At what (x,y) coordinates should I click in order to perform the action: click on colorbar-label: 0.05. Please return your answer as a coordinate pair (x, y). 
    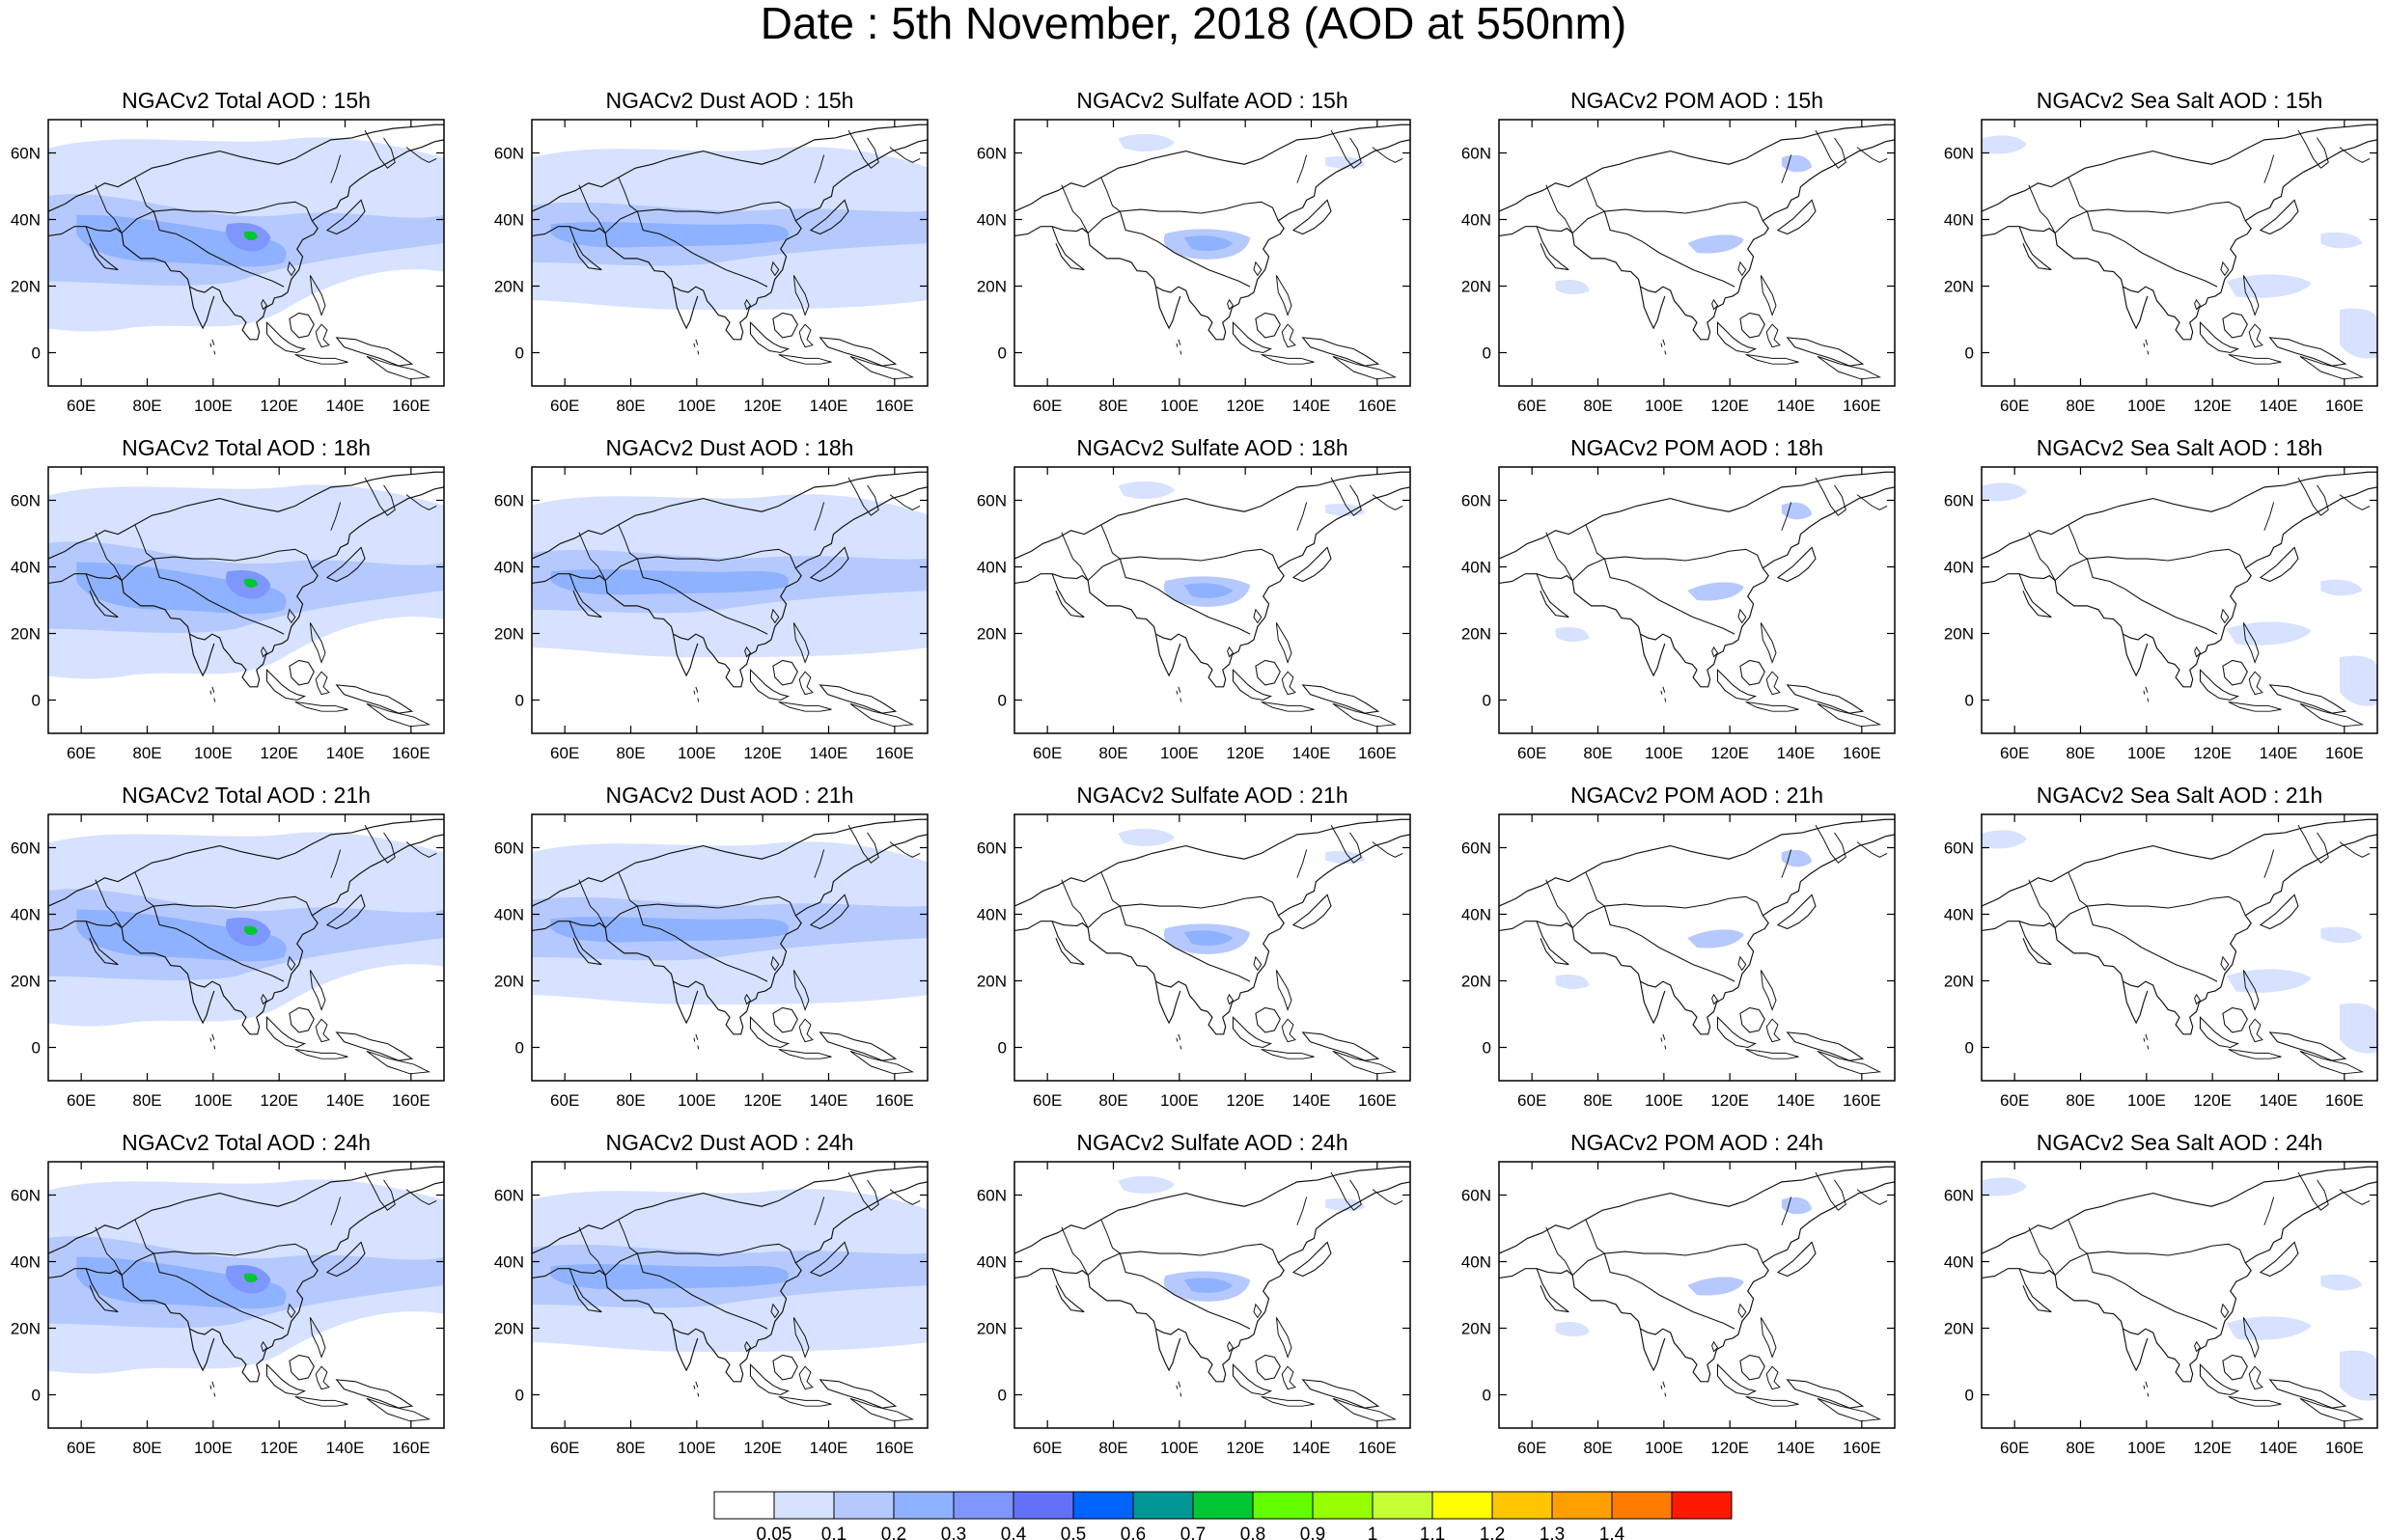
    Looking at the image, I should click on (774, 1532).